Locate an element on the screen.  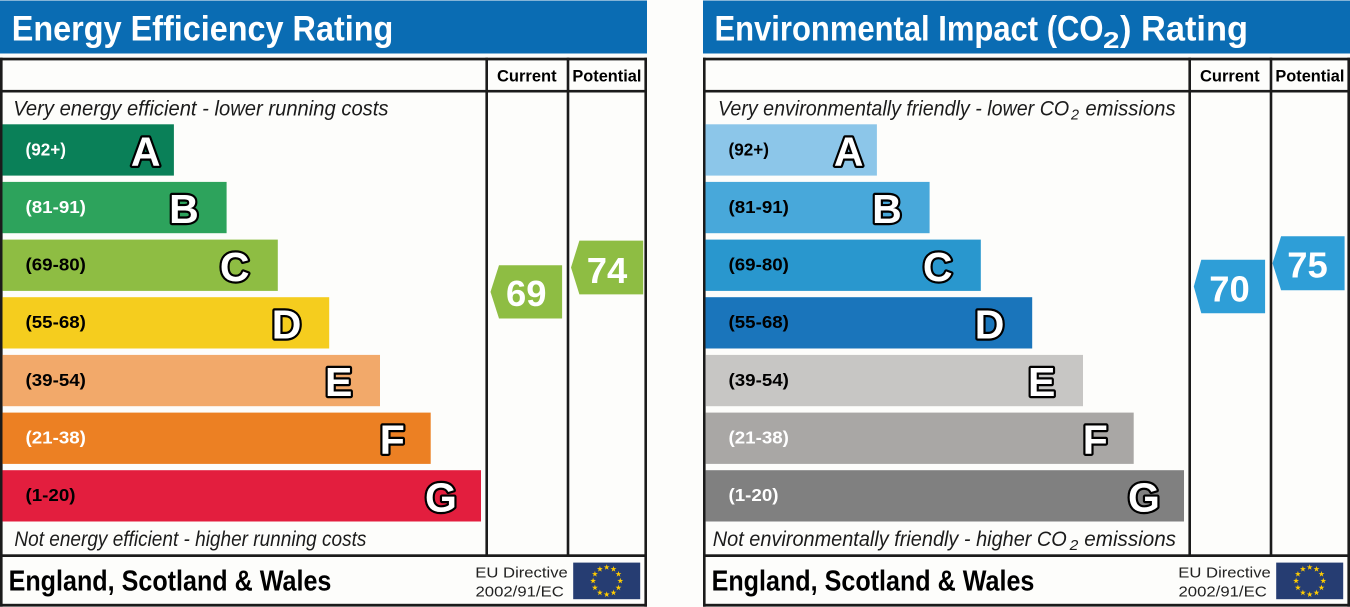
svg-text: Energy Efficiency Rating is located at coordinates (203, 29).